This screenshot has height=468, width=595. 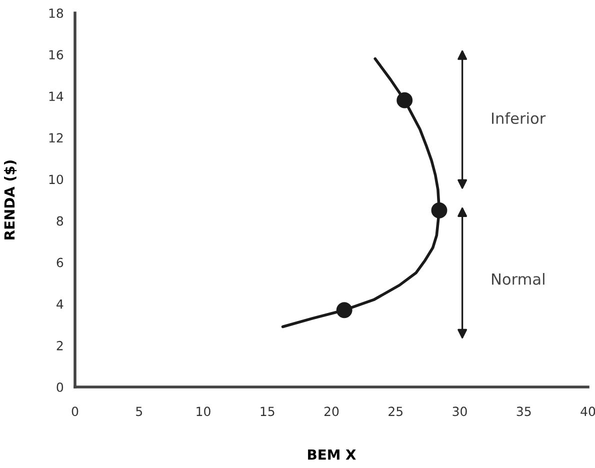 I want to click on y-tick-label: 8, so click(x=60, y=221).